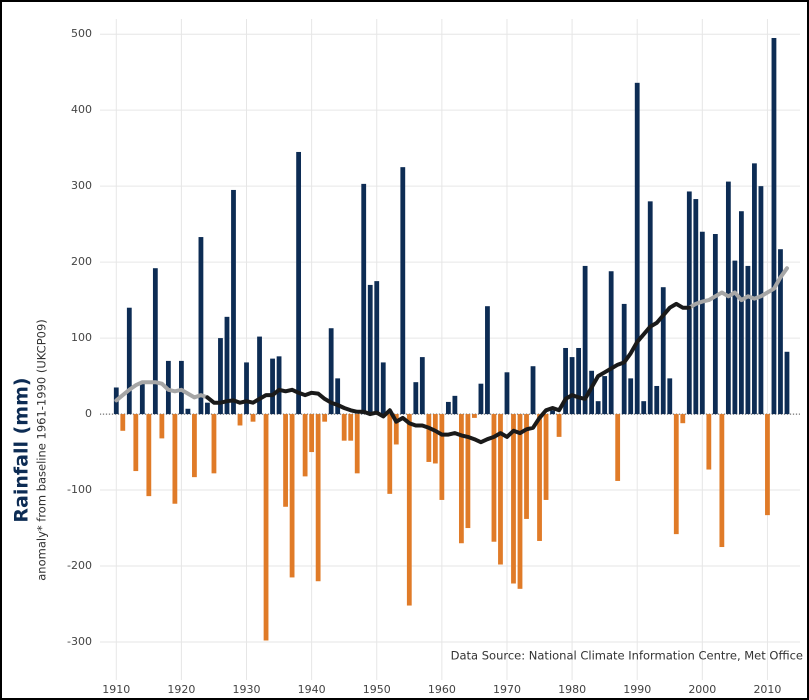  I want to click on x-tick-label: 1970, so click(507, 689).